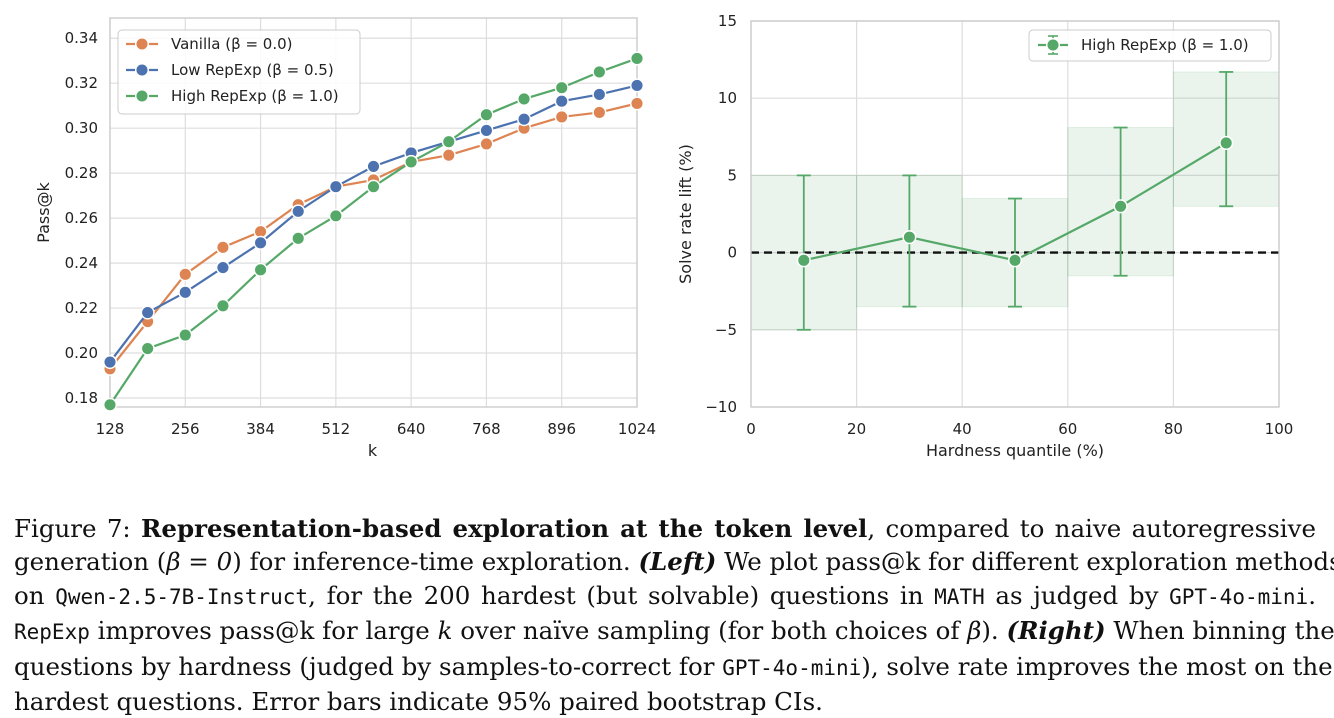 The width and height of the screenshot is (1334, 718). Describe the element at coordinates (962, 429) in the screenshot. I see `x-tick-label: 40` at that location.